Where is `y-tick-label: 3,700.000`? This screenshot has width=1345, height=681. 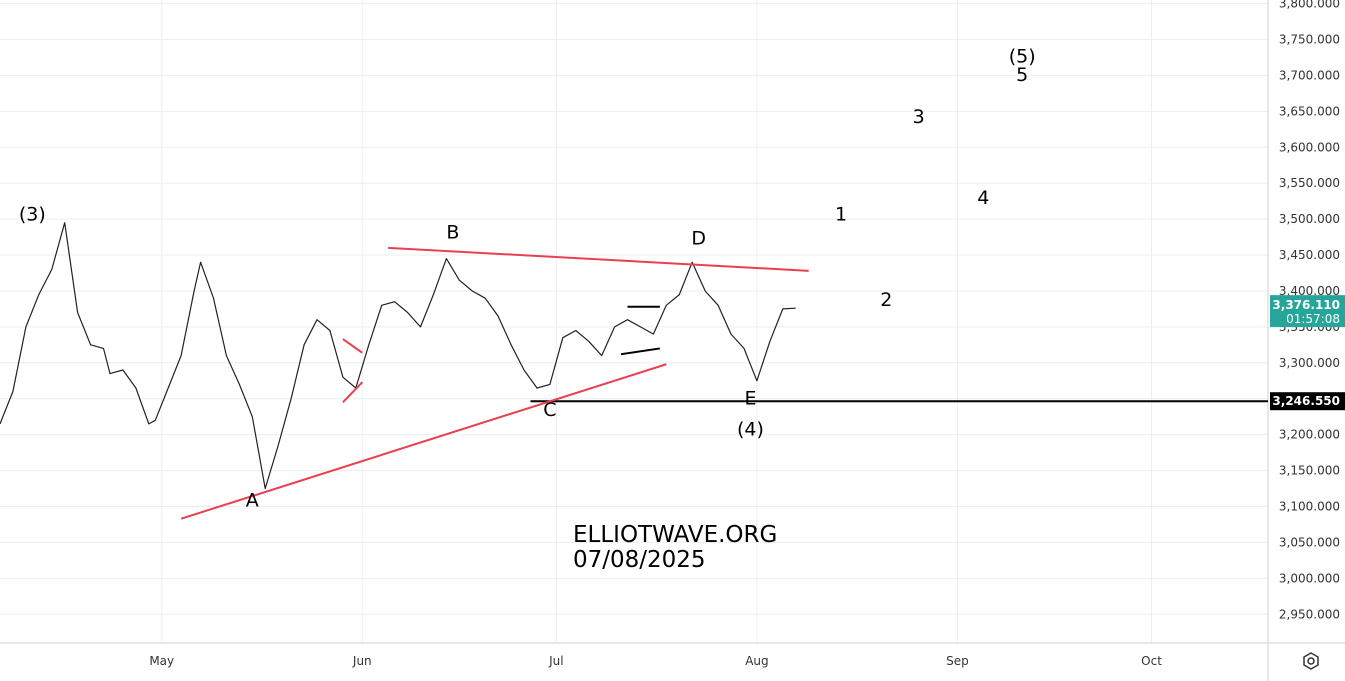 y-tick-label: 3,700.000 is located at coordinates (1309, 75).